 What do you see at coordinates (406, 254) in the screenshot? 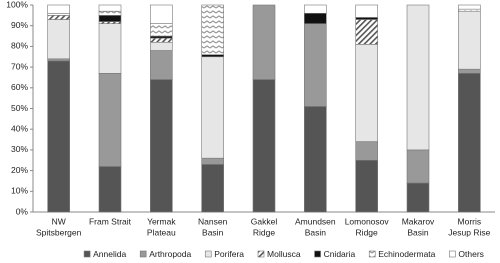
I see `legend-label: Echinodermata` at bounding box center [406, 254].